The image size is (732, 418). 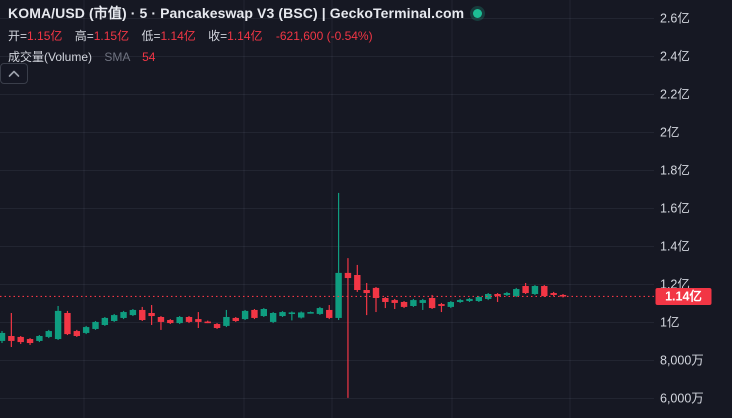 I want to click on status-dot-icon, so click(x=478, y=13).